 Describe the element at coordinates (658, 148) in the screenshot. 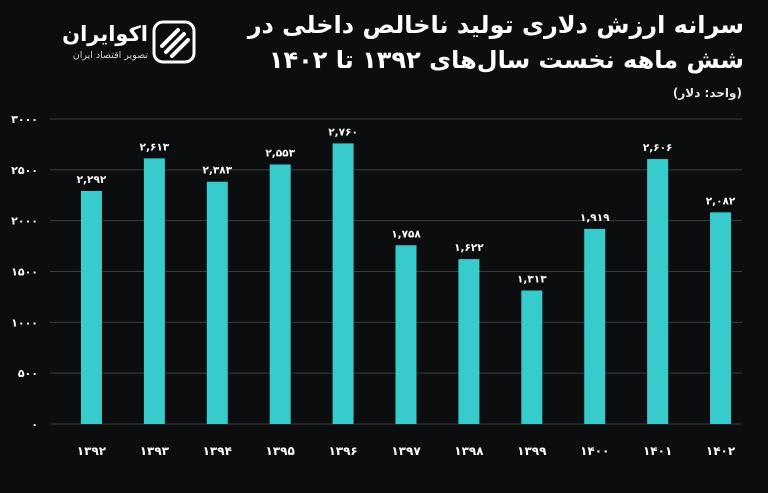

I see `bar-value-label: ۲,۶۰۶` at that location.